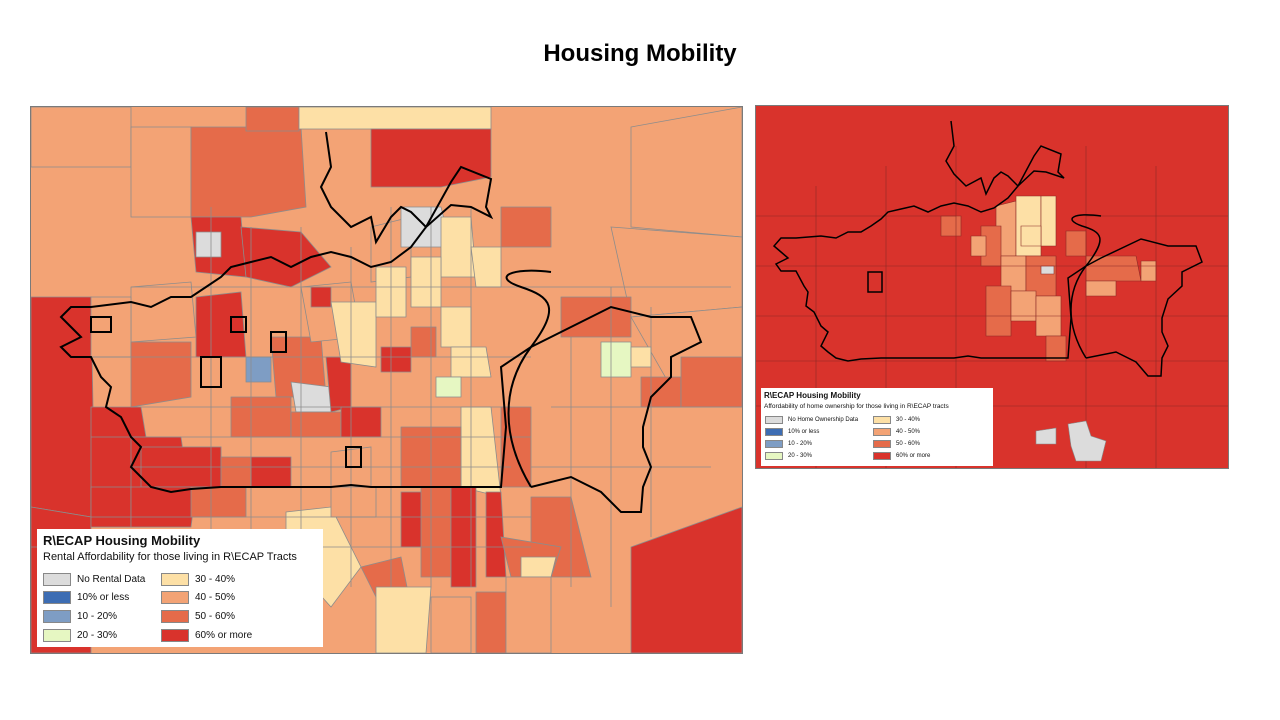 The width and height of the screenshot is (1280, 720). I want to click on recap-river, so click(1086, 286).